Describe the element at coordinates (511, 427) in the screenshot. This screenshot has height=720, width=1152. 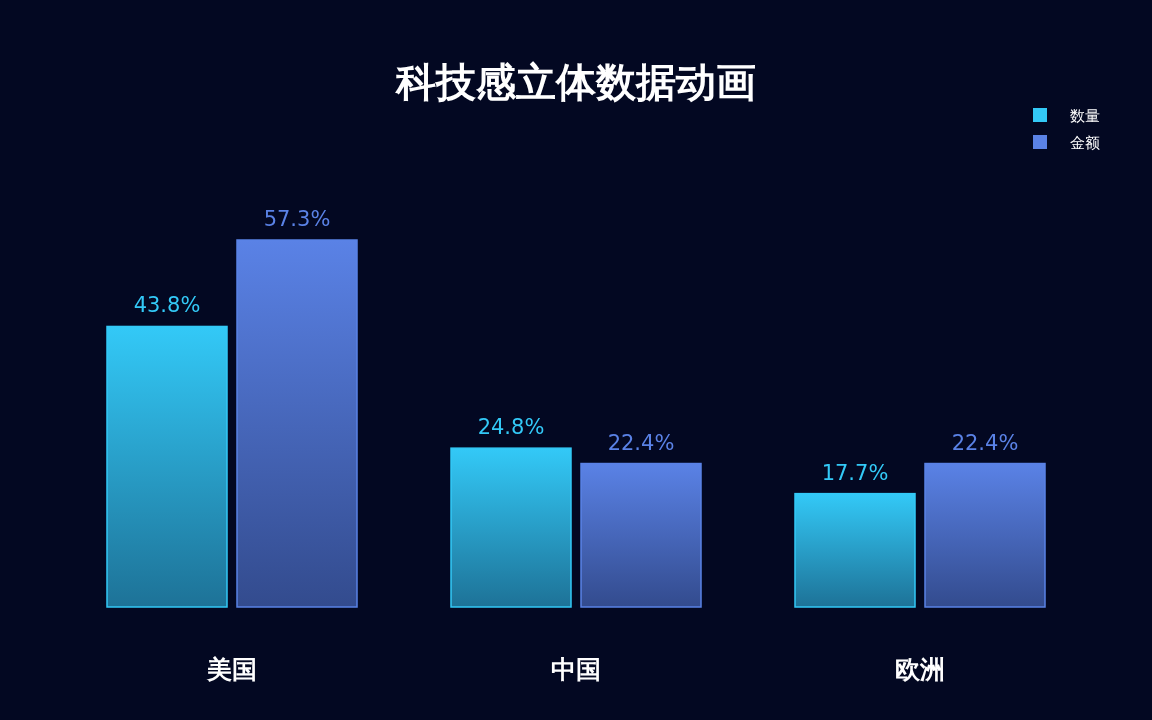
I see `data-label: 24.8%` at that location.